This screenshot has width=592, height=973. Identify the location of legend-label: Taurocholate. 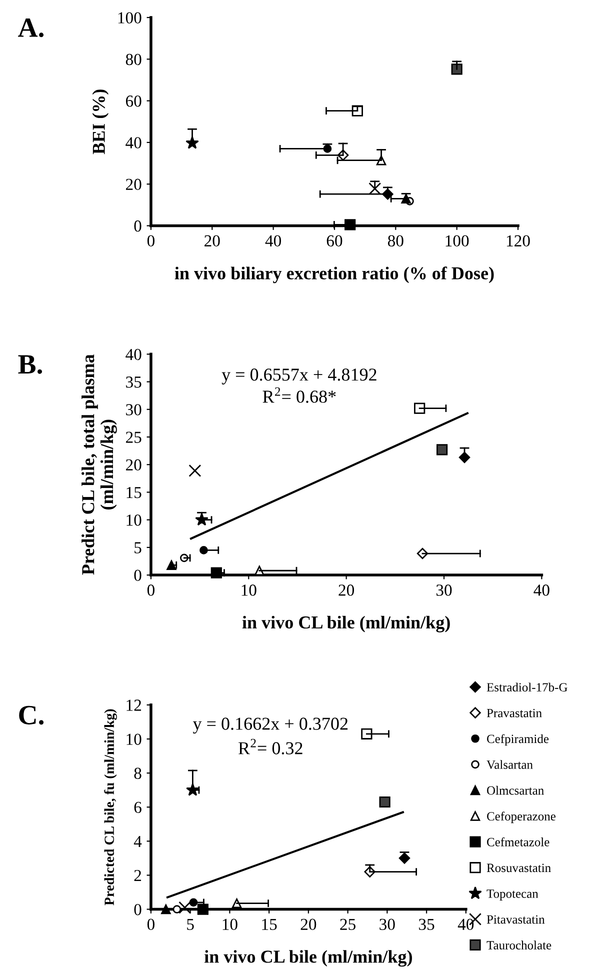
(519, 945).